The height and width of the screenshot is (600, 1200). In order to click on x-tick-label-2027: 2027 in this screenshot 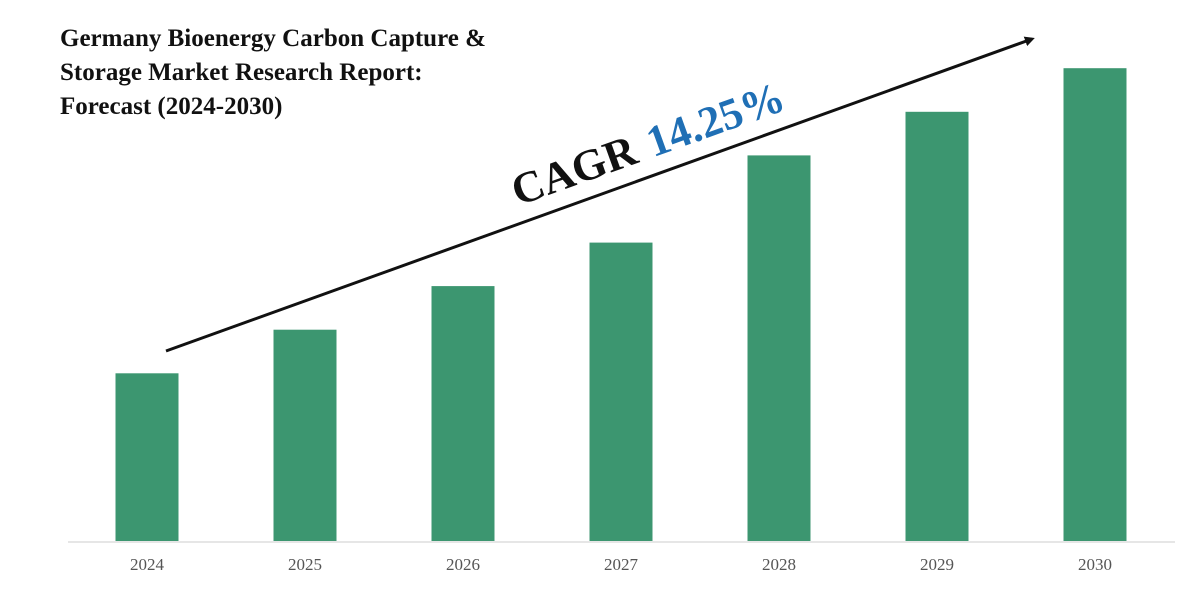, I will do `click(621, 564)`.